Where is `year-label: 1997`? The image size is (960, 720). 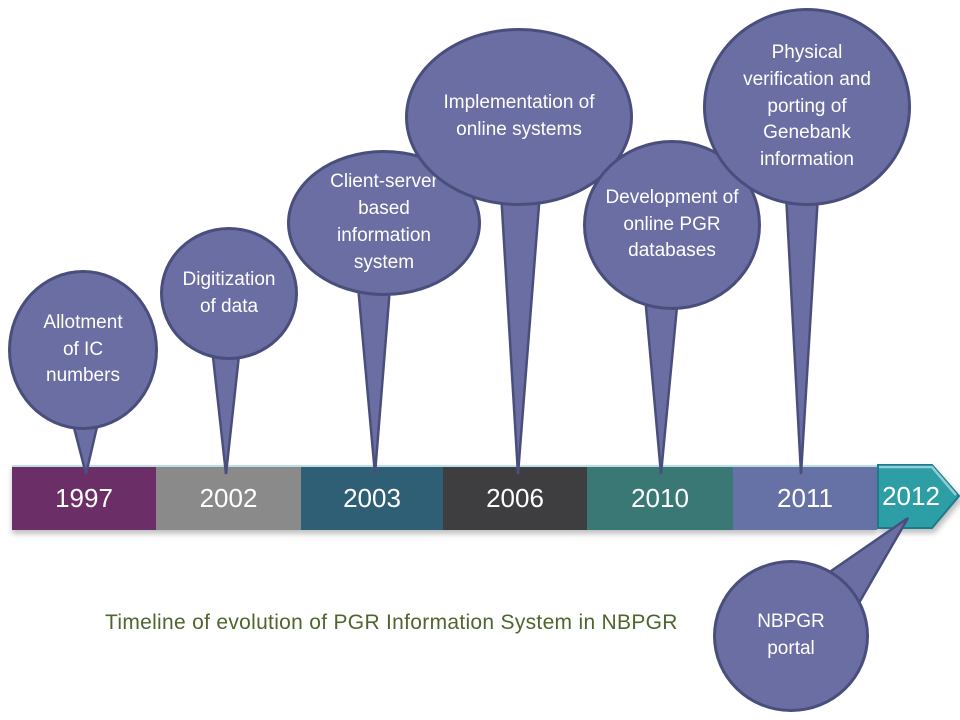 year-label: 1997 is located at coordinates (84, 498).